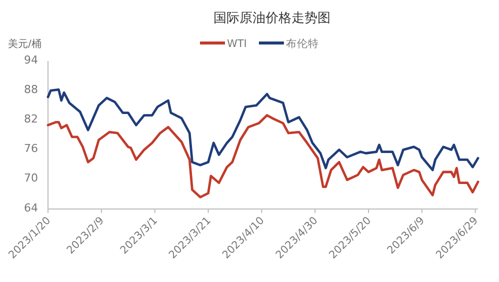 Image resolution: width=499 pixels, height=282 pixels. What do you see at coordinates (31, 149) in the screenshot?
I see `y-tick-label: 76` at bounding box center [31, 149].